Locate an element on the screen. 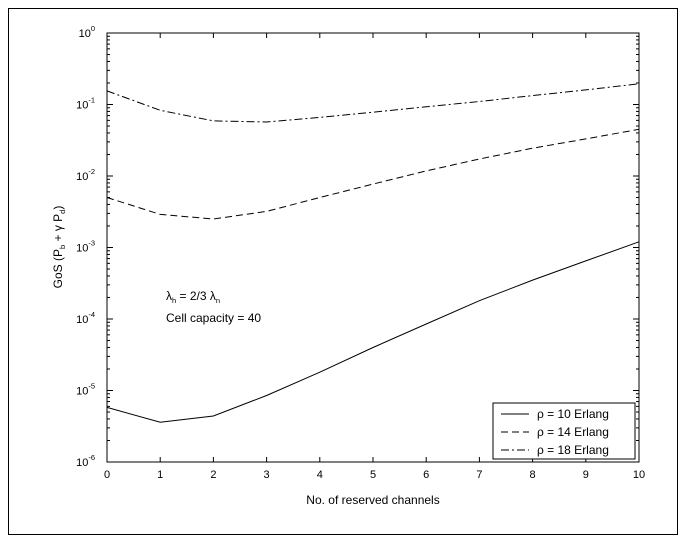 The height and width of the screenshot is (543, 688). x-tick-label: 4 is located at coordinates (320, 475).